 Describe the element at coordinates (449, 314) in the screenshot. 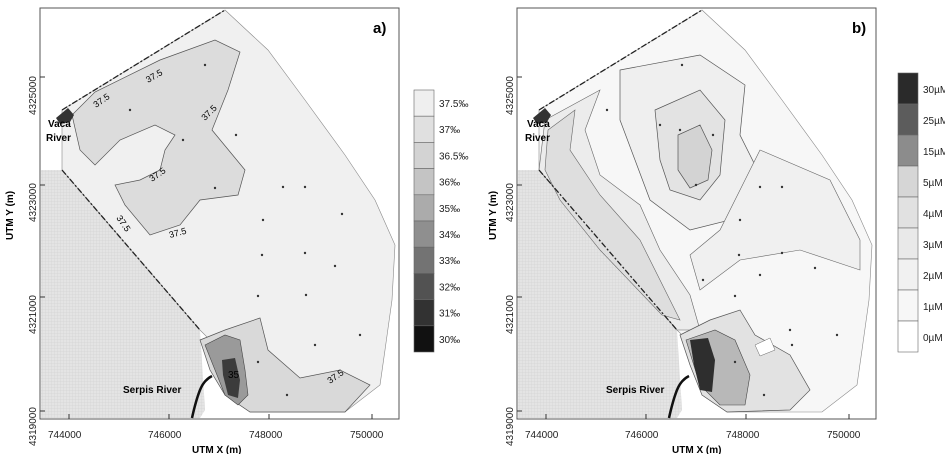

I see `legend-label: 31‰` at that location.